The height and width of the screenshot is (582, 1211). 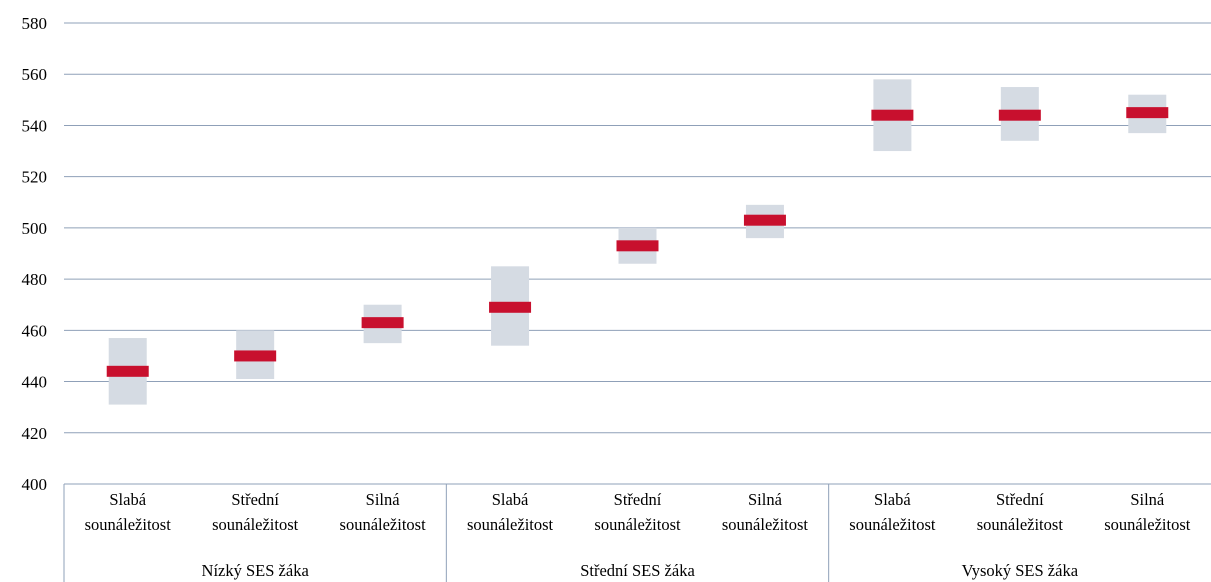 I want to click on group-label: Vysoký SES žáka, so click(x=1020, y=570).